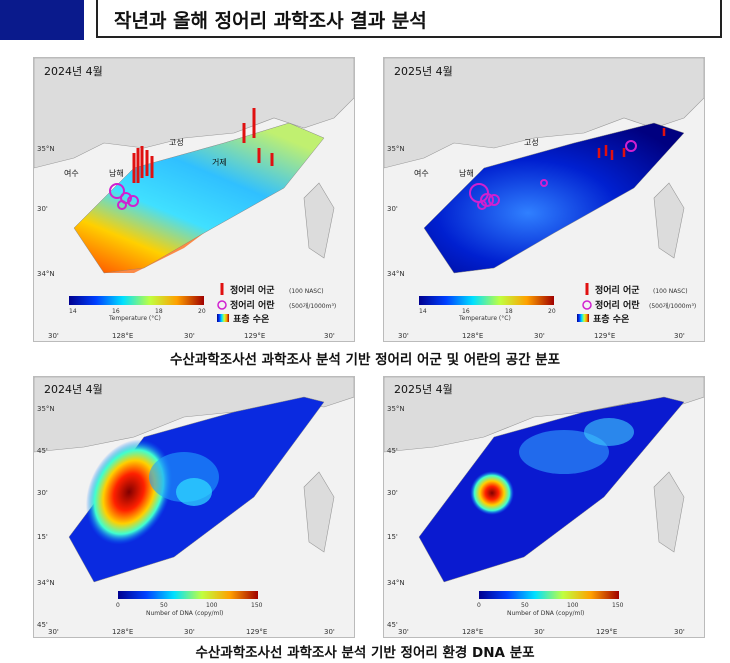 This screenshot has width=730, height=663. Describe the element at coordinates (42, 20) in the screenshot. I see `header-accent-block` at that location.